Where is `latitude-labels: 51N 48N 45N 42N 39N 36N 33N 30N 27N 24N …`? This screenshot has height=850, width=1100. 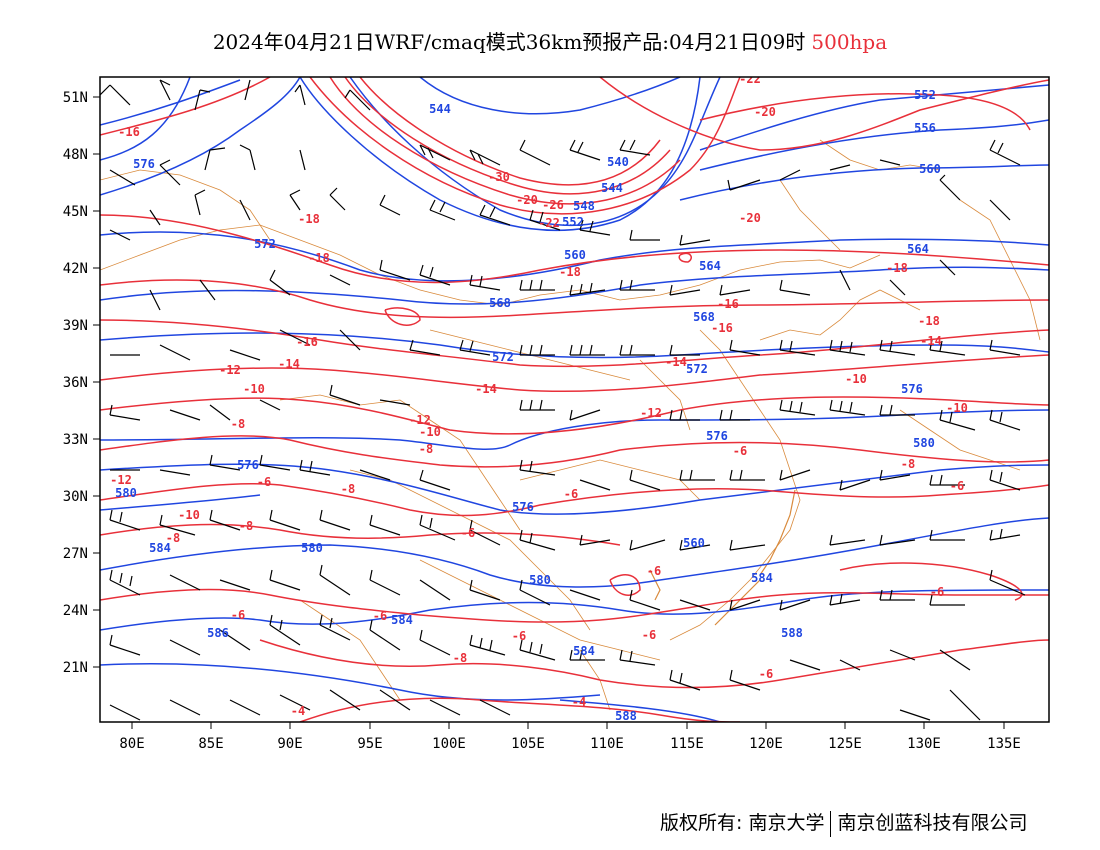
latitude-labels: 51N 48N 45N 42N 39N 36N 33N 30N 27N 24N … is located at coordinates (75, 383).